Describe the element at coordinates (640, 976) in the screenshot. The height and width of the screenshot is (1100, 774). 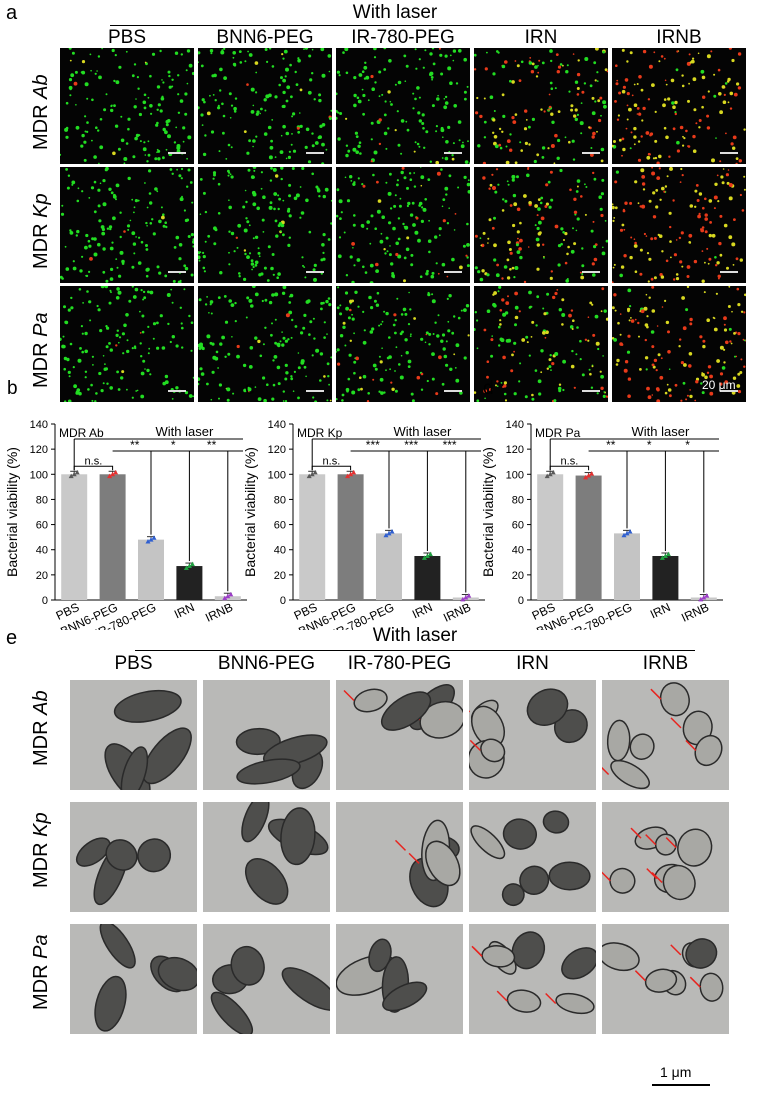
I see `damage-arrow` at that location.